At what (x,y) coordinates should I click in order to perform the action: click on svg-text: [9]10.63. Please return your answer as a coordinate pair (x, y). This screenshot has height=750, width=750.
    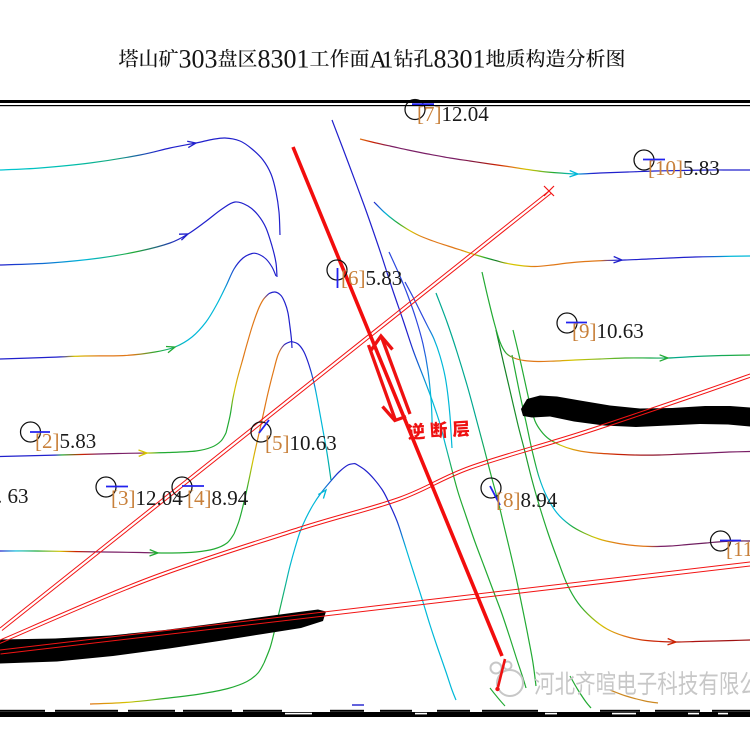
    Looking at the image, I should click on (608, 331).